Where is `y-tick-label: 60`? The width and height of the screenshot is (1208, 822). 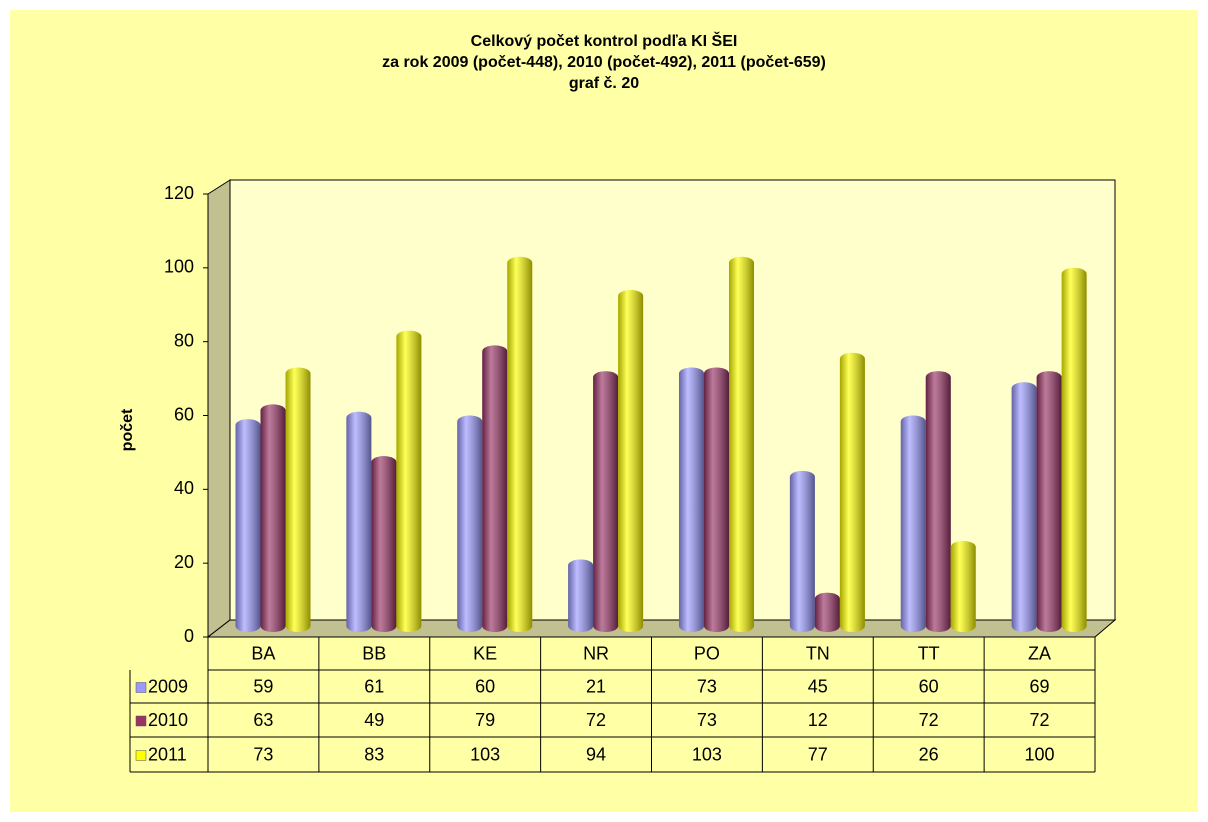
y-tick-label: 60 is located at coordinates (184, 414).